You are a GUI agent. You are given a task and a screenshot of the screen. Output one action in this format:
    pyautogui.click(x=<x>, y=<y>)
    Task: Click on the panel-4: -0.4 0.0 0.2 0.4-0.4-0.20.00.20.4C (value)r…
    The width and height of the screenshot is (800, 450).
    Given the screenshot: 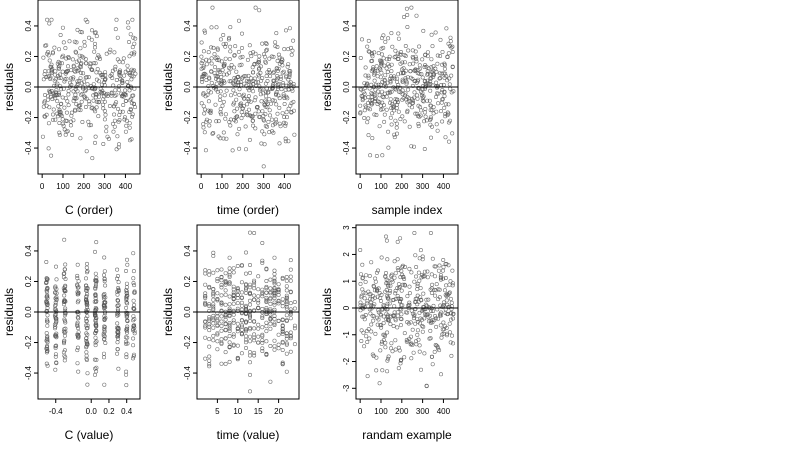 What is the action you would take?
    pyautogui.click(x=71, y=333)
    